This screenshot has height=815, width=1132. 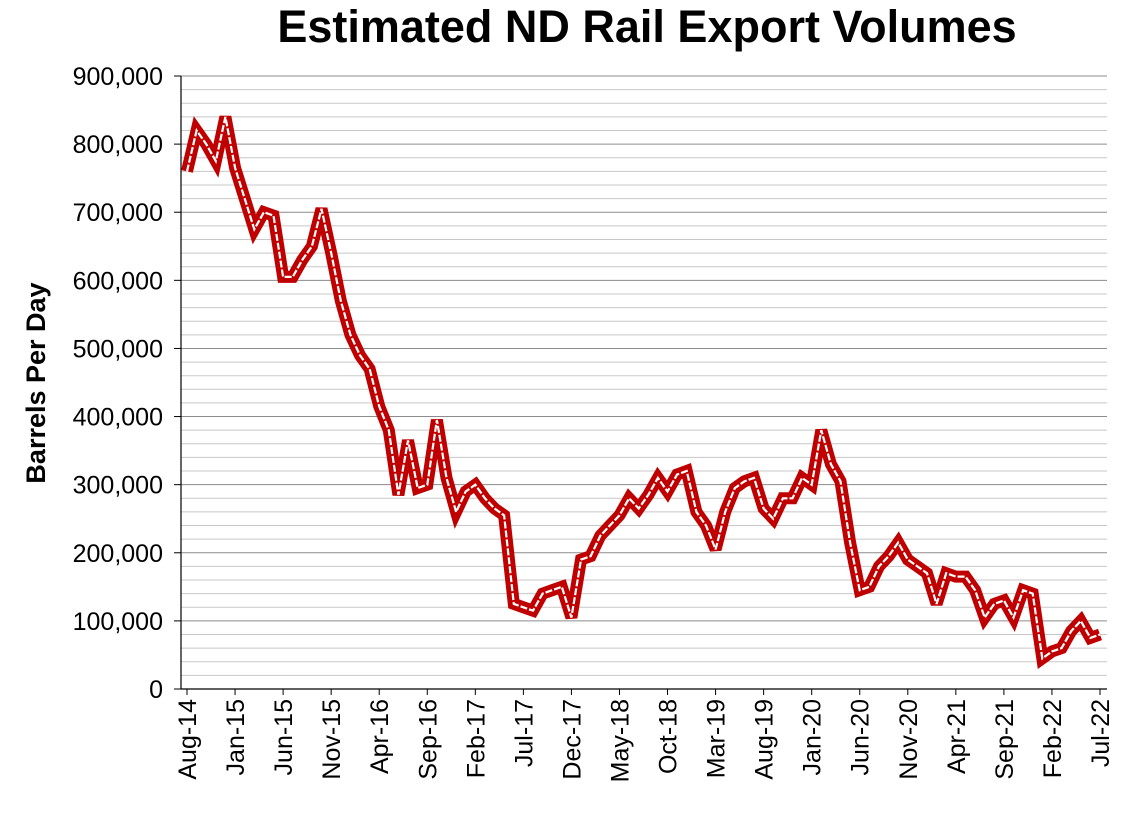 What do you see at coordinates (118, 349) in the screenshot?
I see `y-tick-label: 500,000` at bounding box center [118, 349].